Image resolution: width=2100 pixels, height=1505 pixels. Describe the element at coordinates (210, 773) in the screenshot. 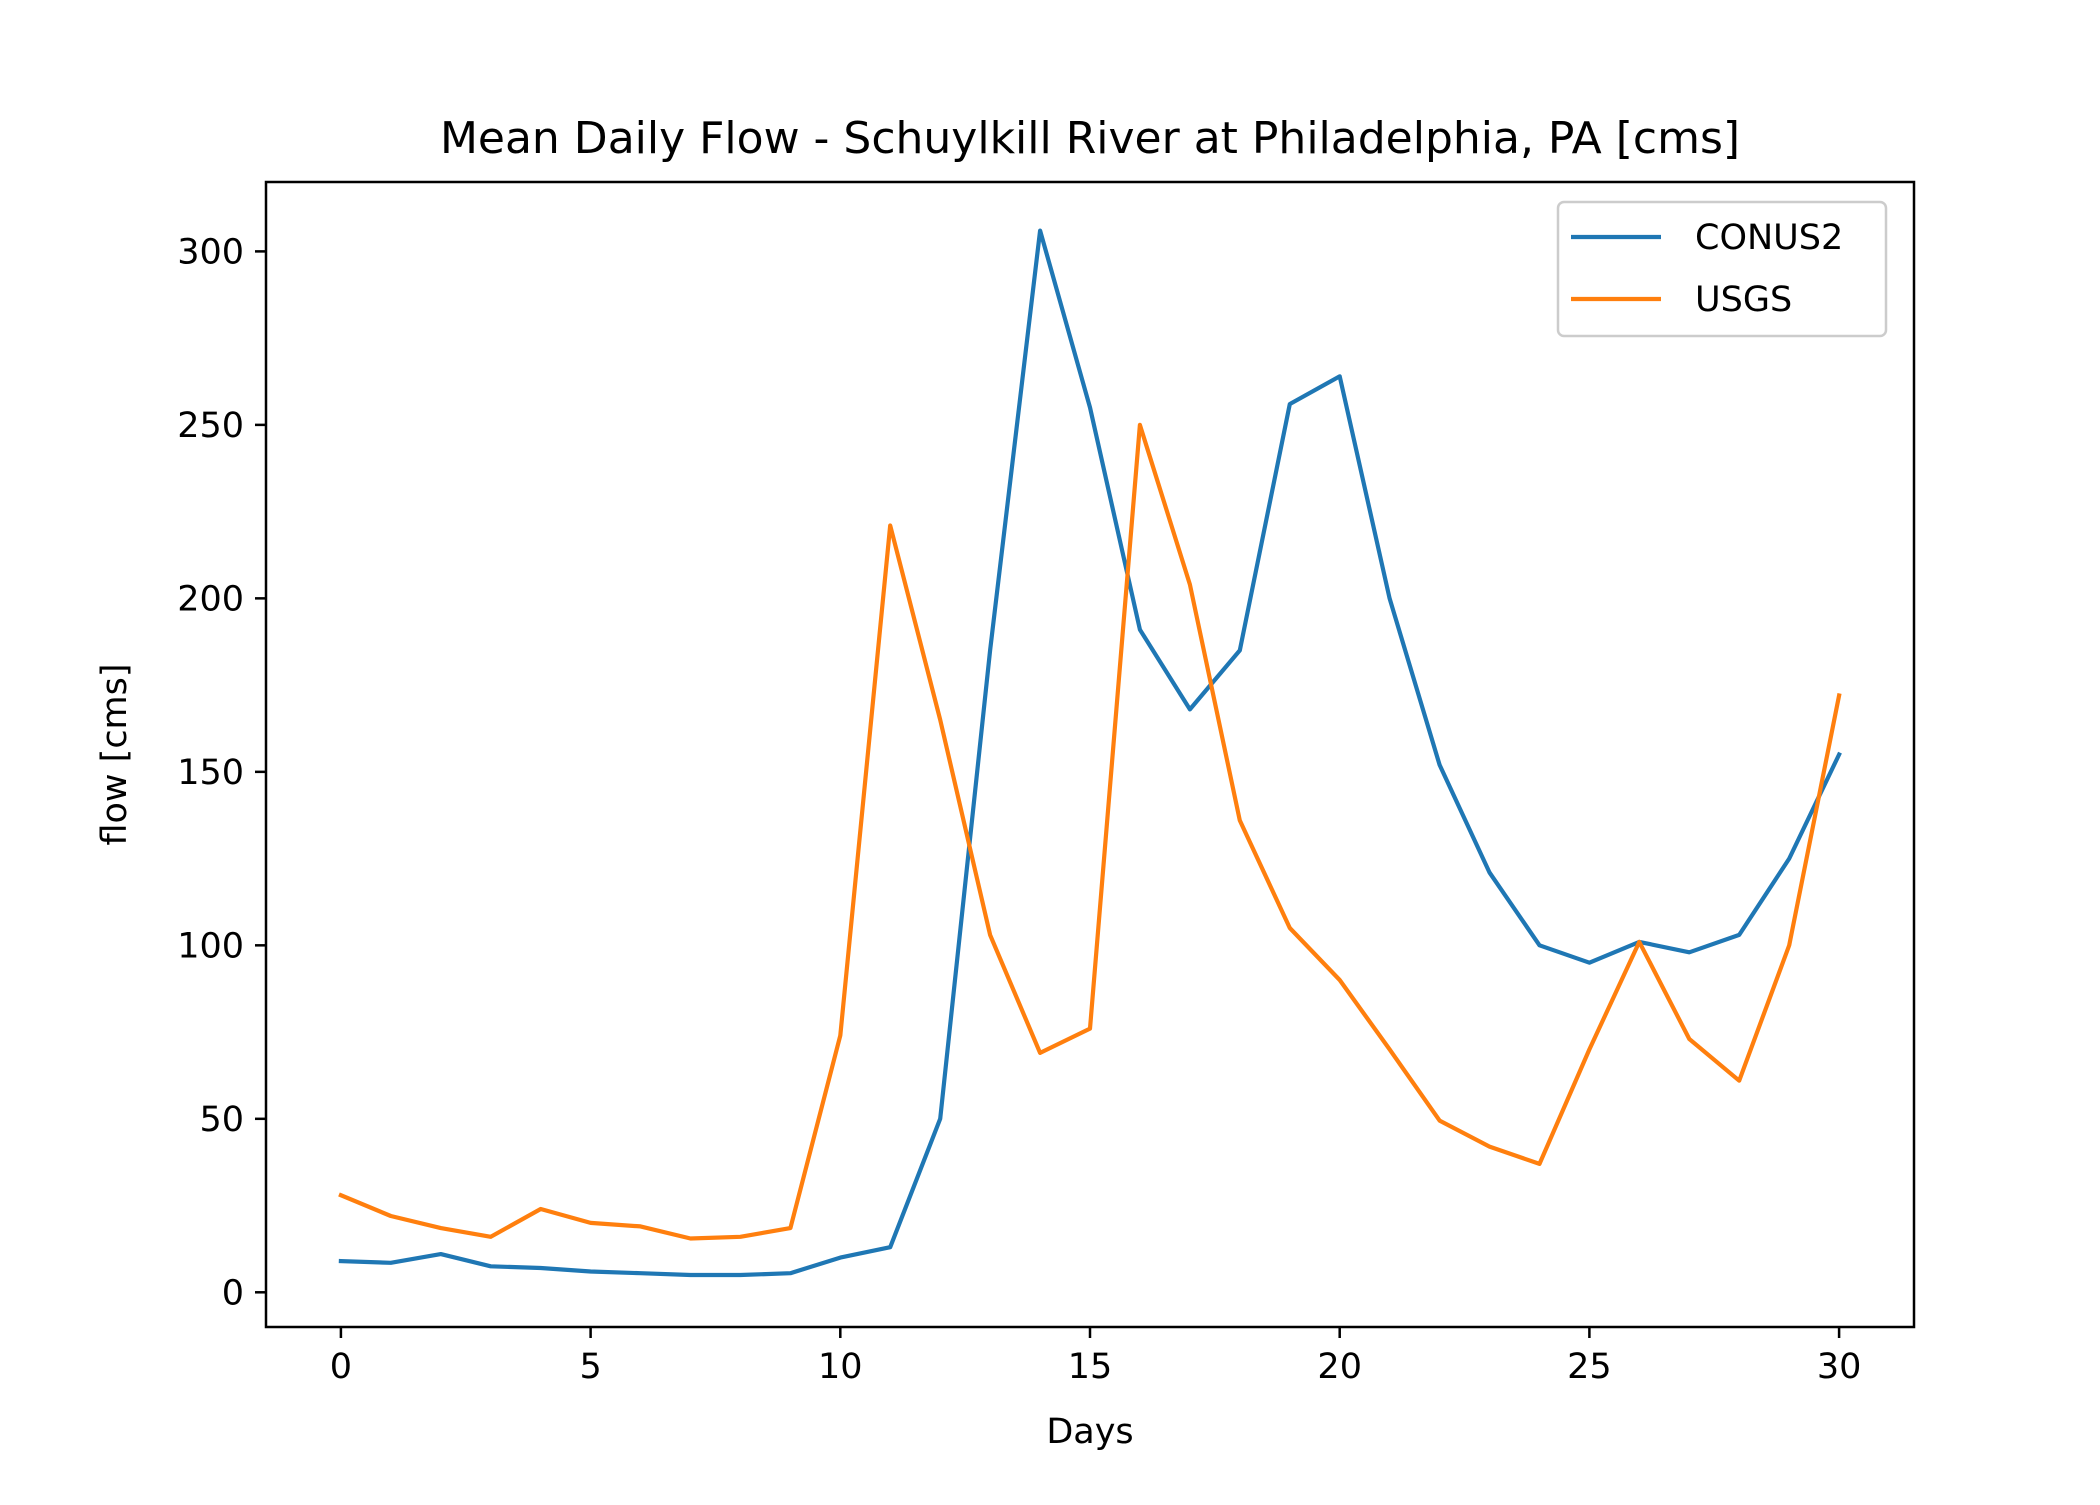

I see `y-tick-label: 150` at that location.